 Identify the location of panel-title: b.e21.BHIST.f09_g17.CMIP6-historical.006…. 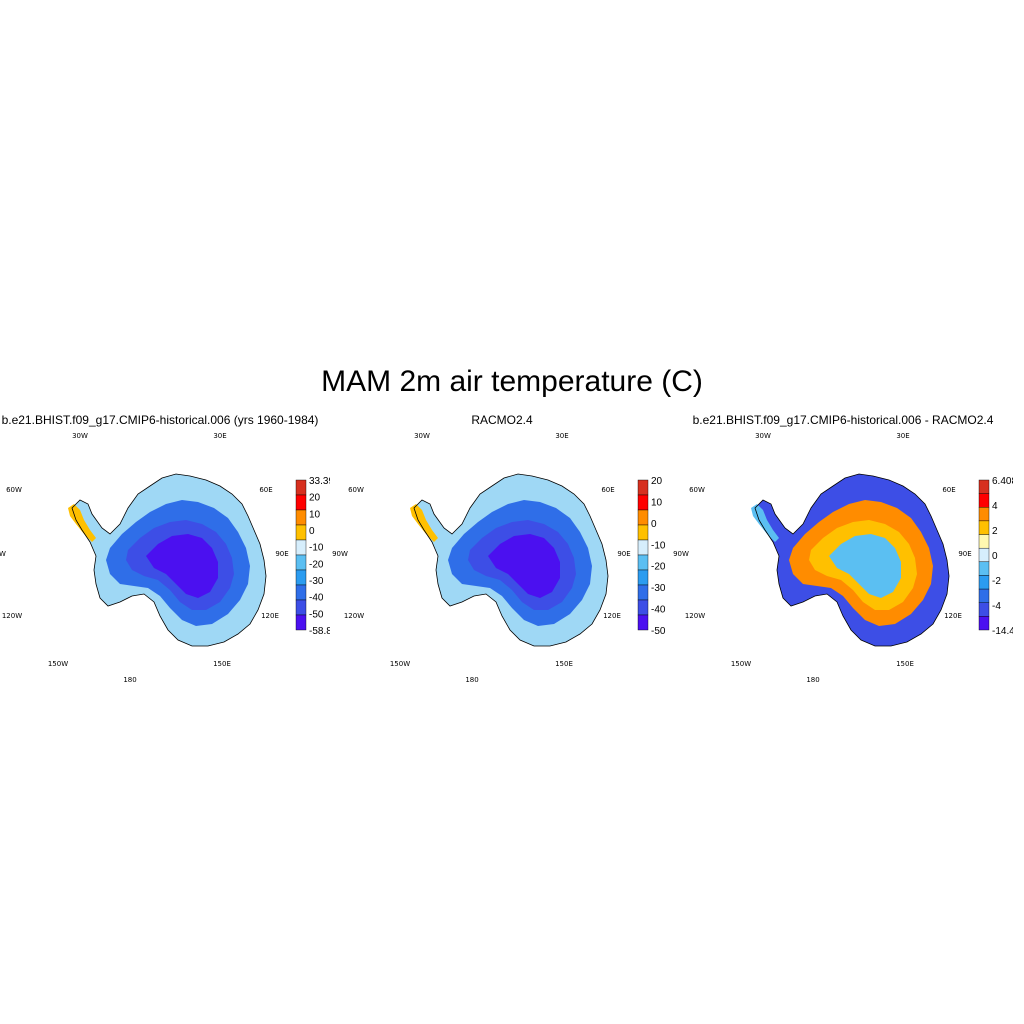
(843, 420).